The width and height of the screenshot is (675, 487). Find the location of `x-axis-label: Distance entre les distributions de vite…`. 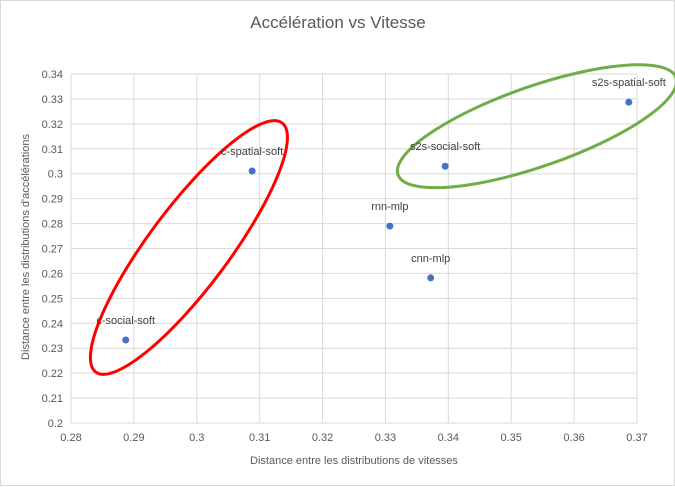

x-axis-label: Distance entre les distributions de vite… is located at coordinates (354, 461).